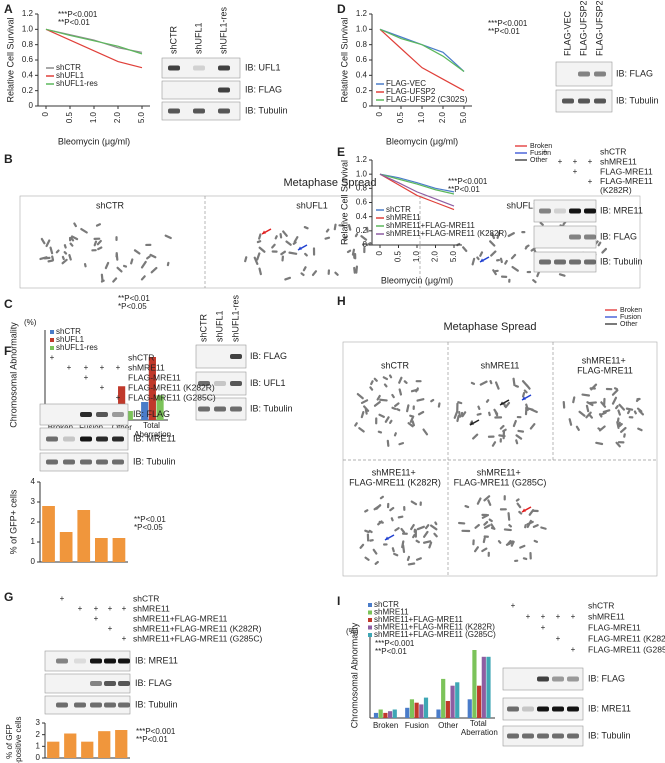  I want to click on legend-label: shMRE11, so click(403, 217).